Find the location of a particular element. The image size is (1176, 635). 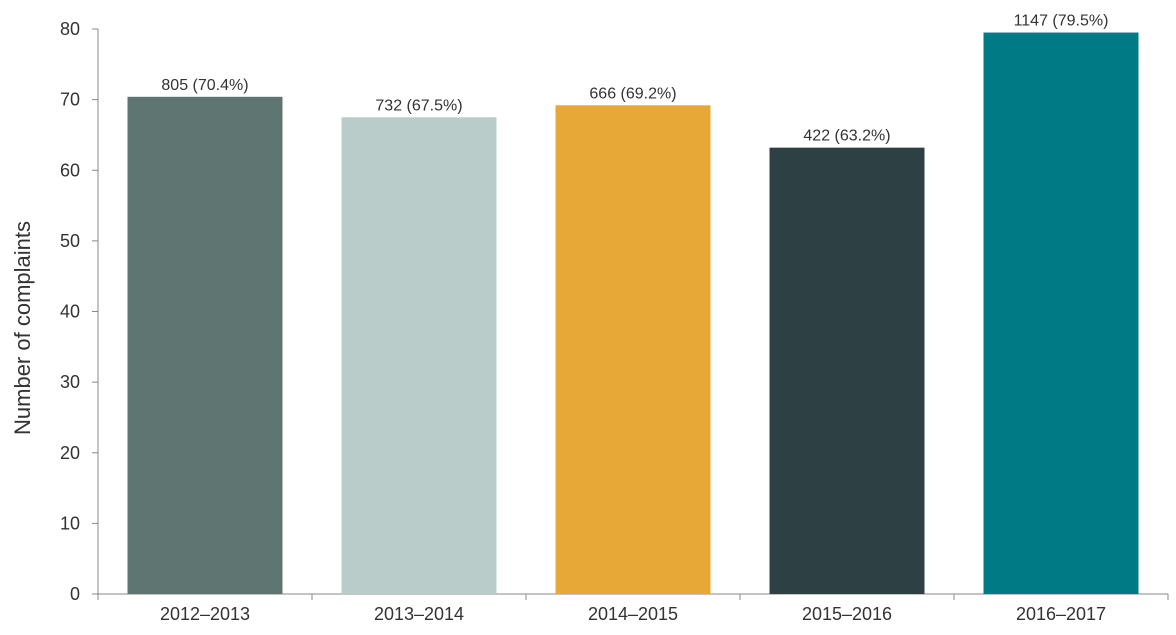

x-tick-label: 2015–2016 is located at coordinates (847, 614).